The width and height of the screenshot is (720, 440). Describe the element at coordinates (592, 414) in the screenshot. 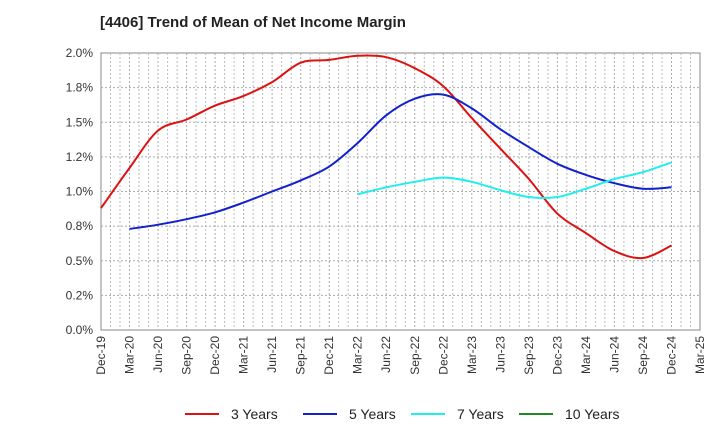

I see `legend-label-10-years: 10 Years` at that location.